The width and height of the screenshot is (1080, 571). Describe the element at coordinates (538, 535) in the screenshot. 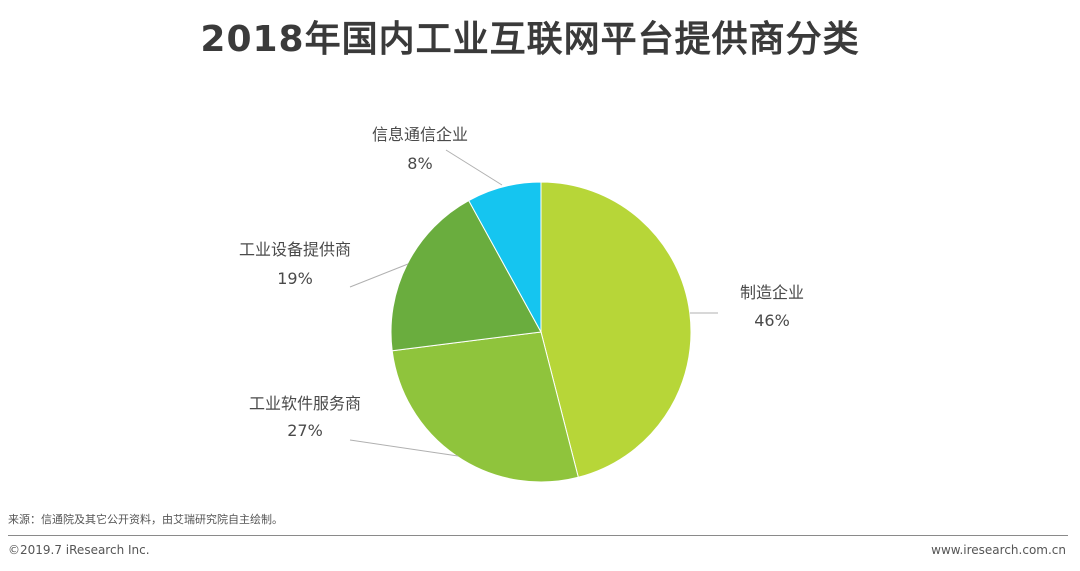

I see `footer-divider` at that location.